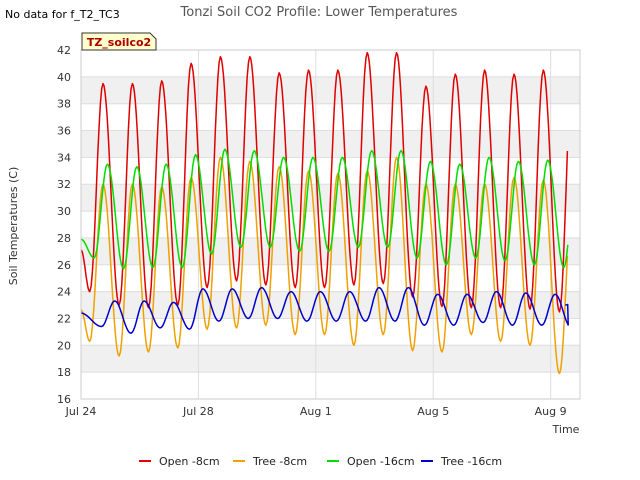  I want to click on y-tick-label: 38, so click(64, 104).